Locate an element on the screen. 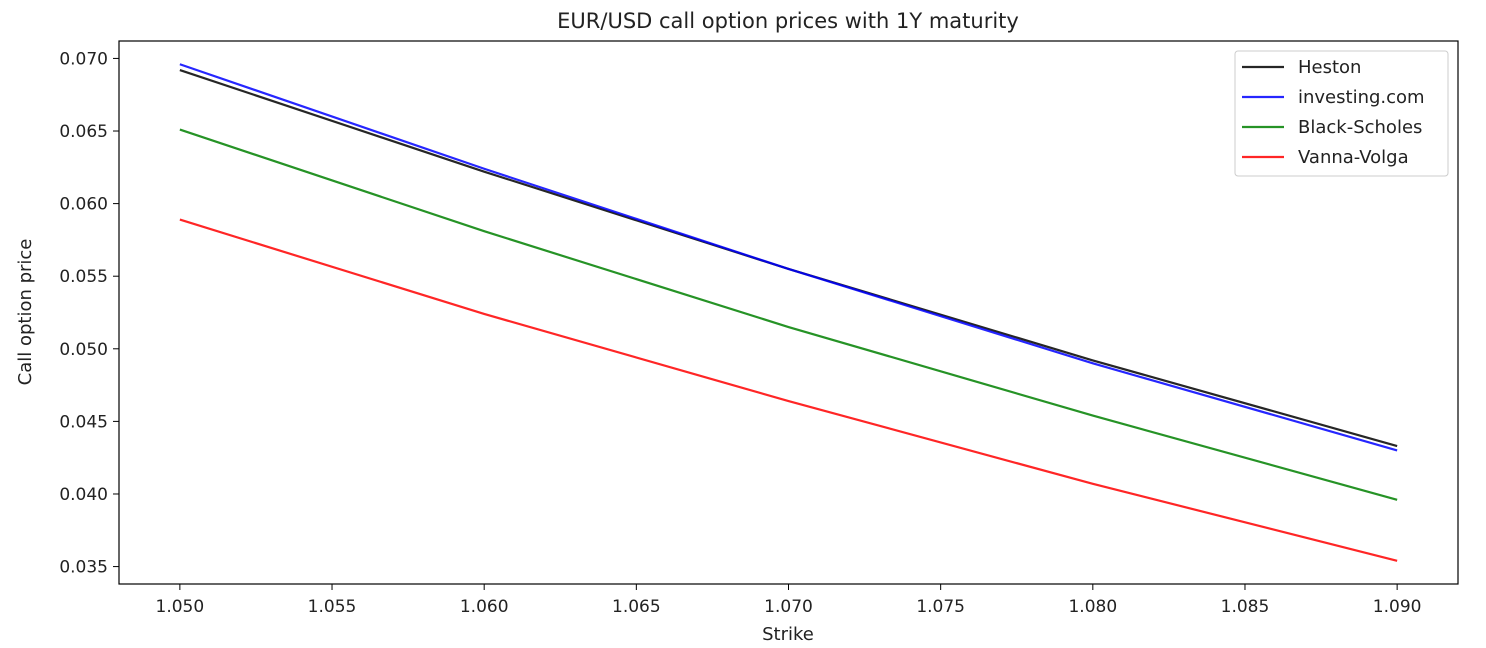  y-tick-label: 0.070 is located at coordinates (83, 59).